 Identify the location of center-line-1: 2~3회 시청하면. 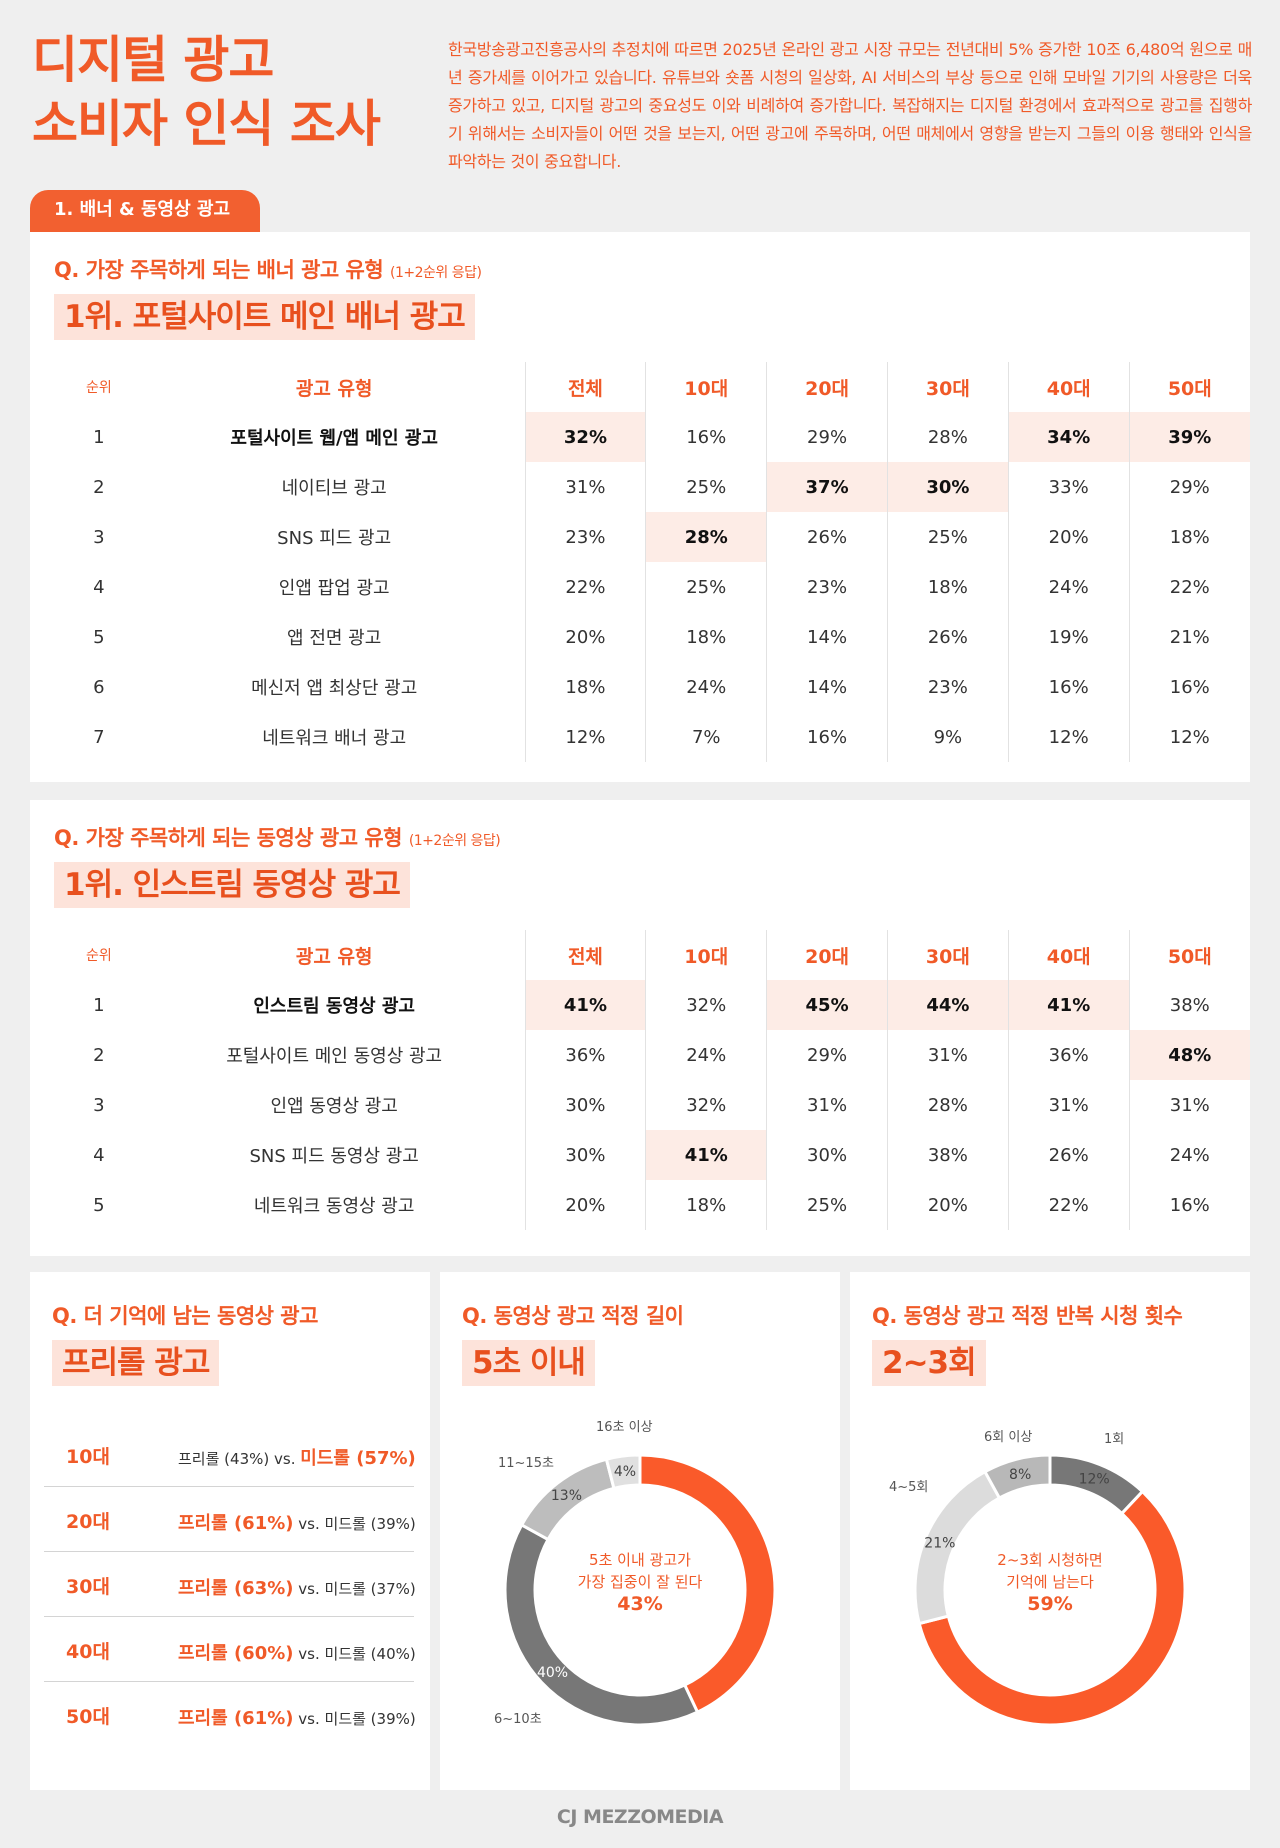
(1050, 1560).